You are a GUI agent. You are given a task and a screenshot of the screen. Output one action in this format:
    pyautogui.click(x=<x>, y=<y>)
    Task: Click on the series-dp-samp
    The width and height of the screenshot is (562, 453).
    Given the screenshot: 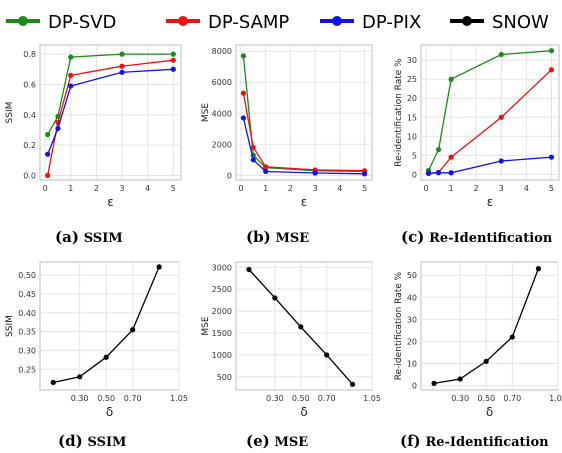 What is the action you would take?
    pyautogui.click(x=110, y=118)
    